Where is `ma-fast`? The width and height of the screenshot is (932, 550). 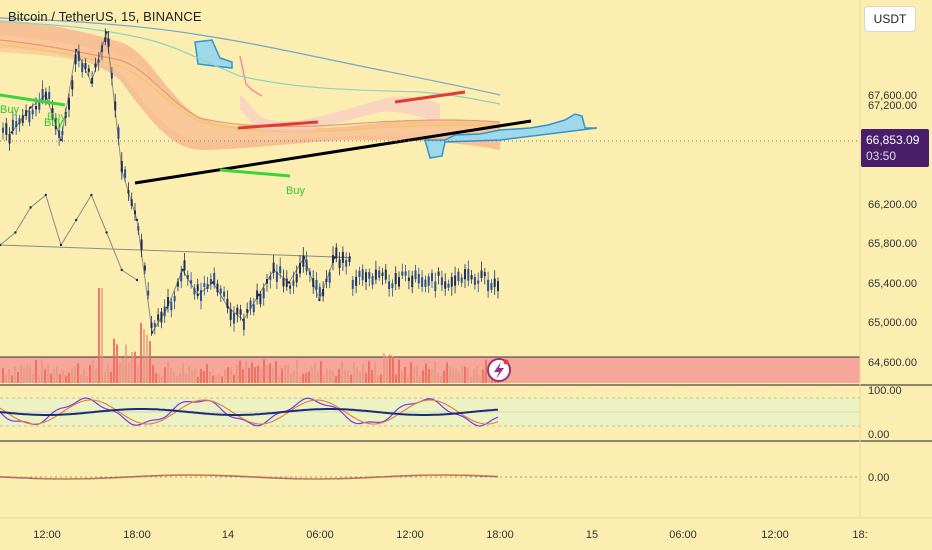 ma-fast is located at coordinates (250, 88).